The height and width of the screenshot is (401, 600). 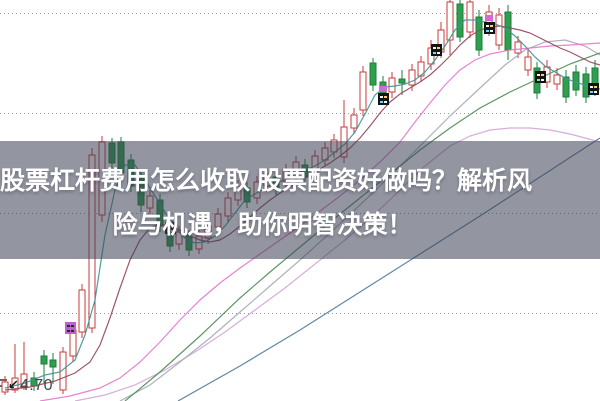 What do you see at coordinates (262, 224) in the screenshot?
I see `headline-line-2: 险与机遇，助你明智决策！` at bounding box center [262, 224].